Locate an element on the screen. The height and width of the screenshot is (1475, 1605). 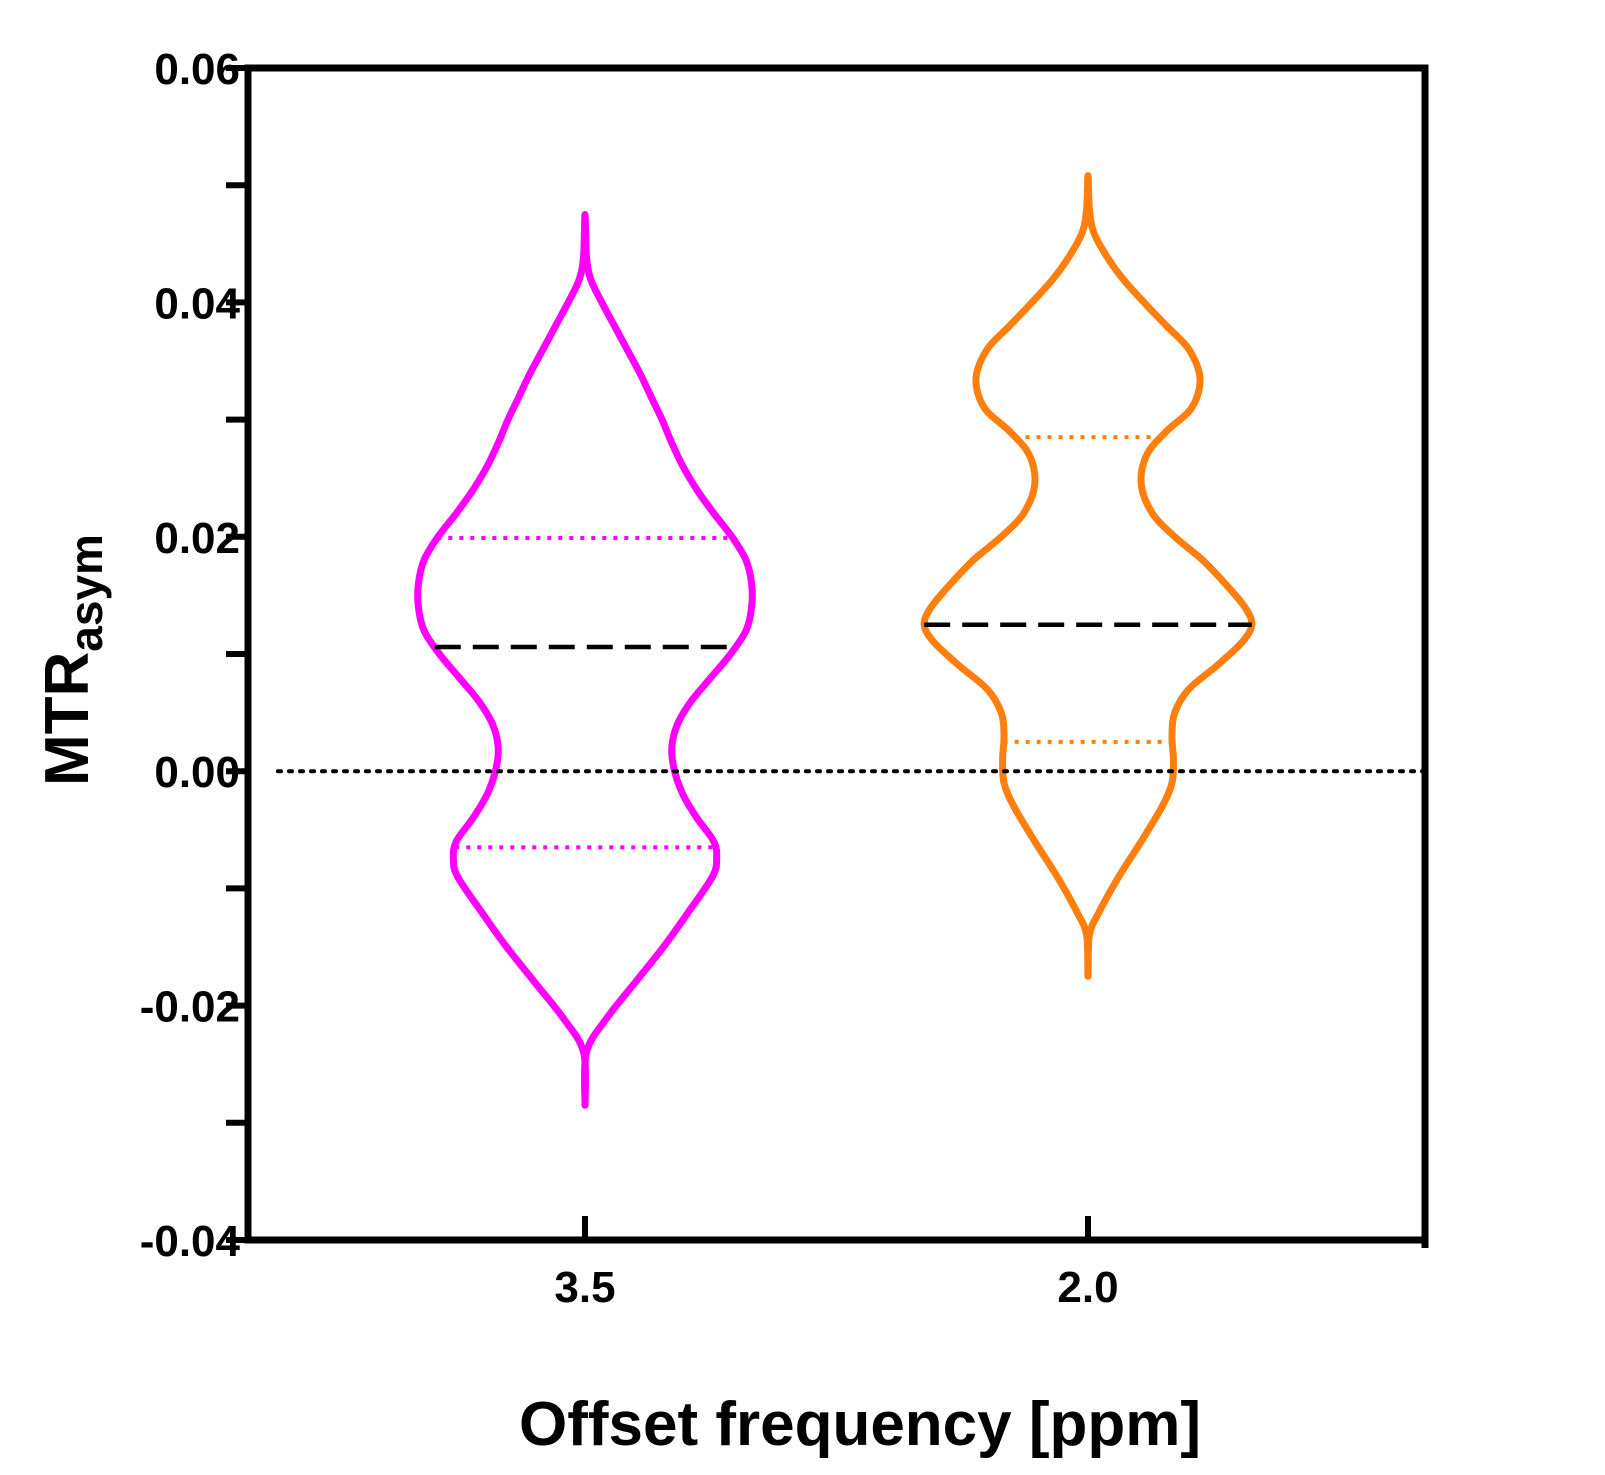
y-tick-label: 0.00 is located at coordinates (197, 772).